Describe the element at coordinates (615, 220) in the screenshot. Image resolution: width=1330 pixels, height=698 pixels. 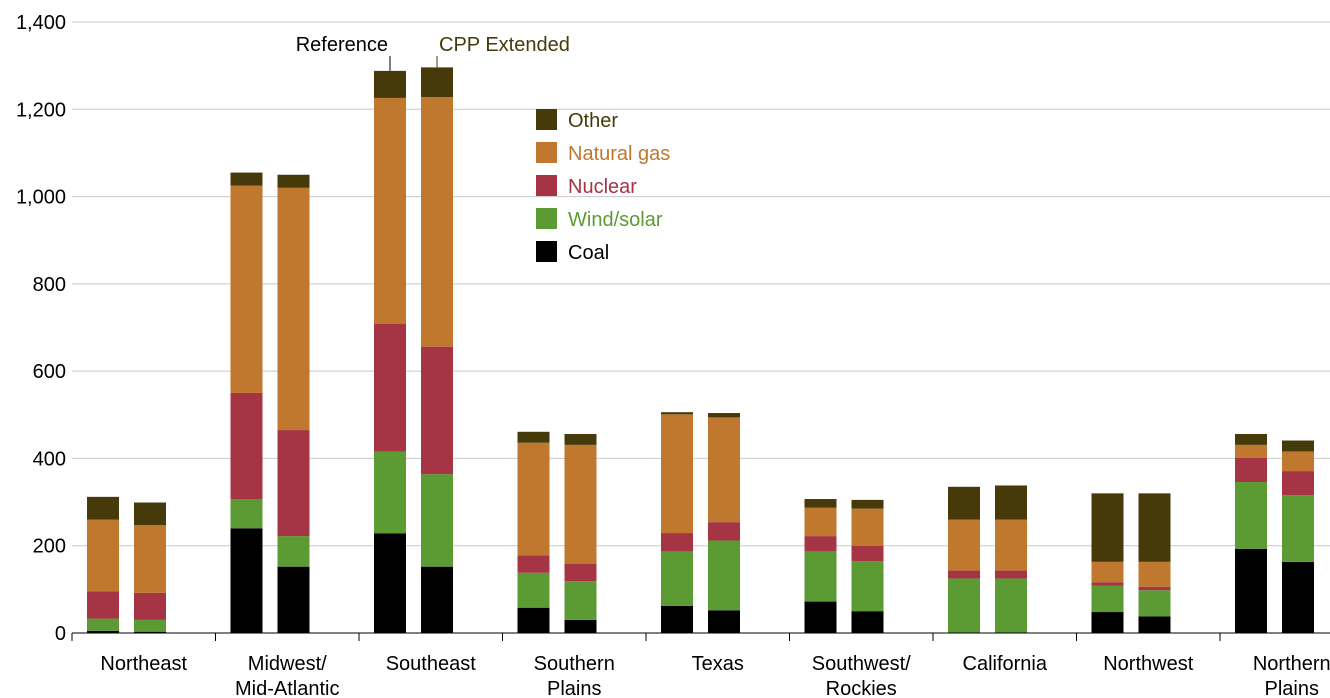
I see `legend-label: Wind/solar` at that location.